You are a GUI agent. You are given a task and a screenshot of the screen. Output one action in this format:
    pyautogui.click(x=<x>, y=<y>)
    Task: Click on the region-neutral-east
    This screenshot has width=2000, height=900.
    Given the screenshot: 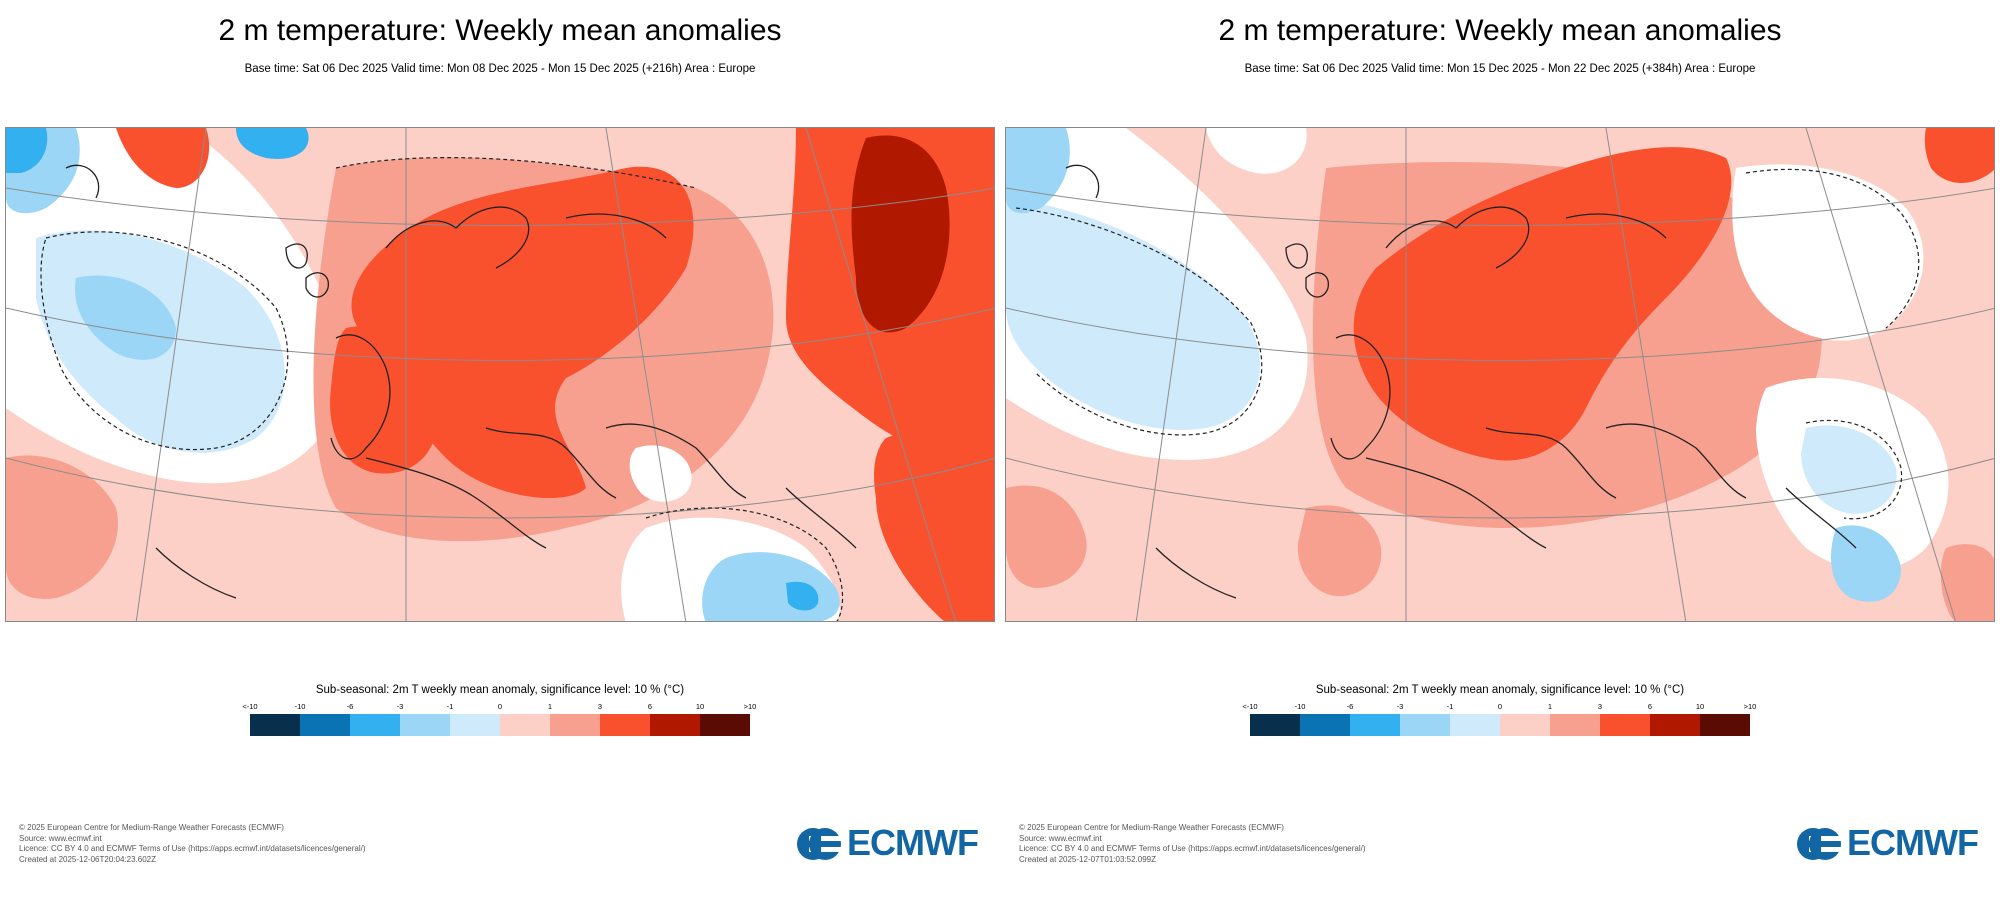 What is the action you would take?
    pyautogui.click(x=1828, y=252)
    